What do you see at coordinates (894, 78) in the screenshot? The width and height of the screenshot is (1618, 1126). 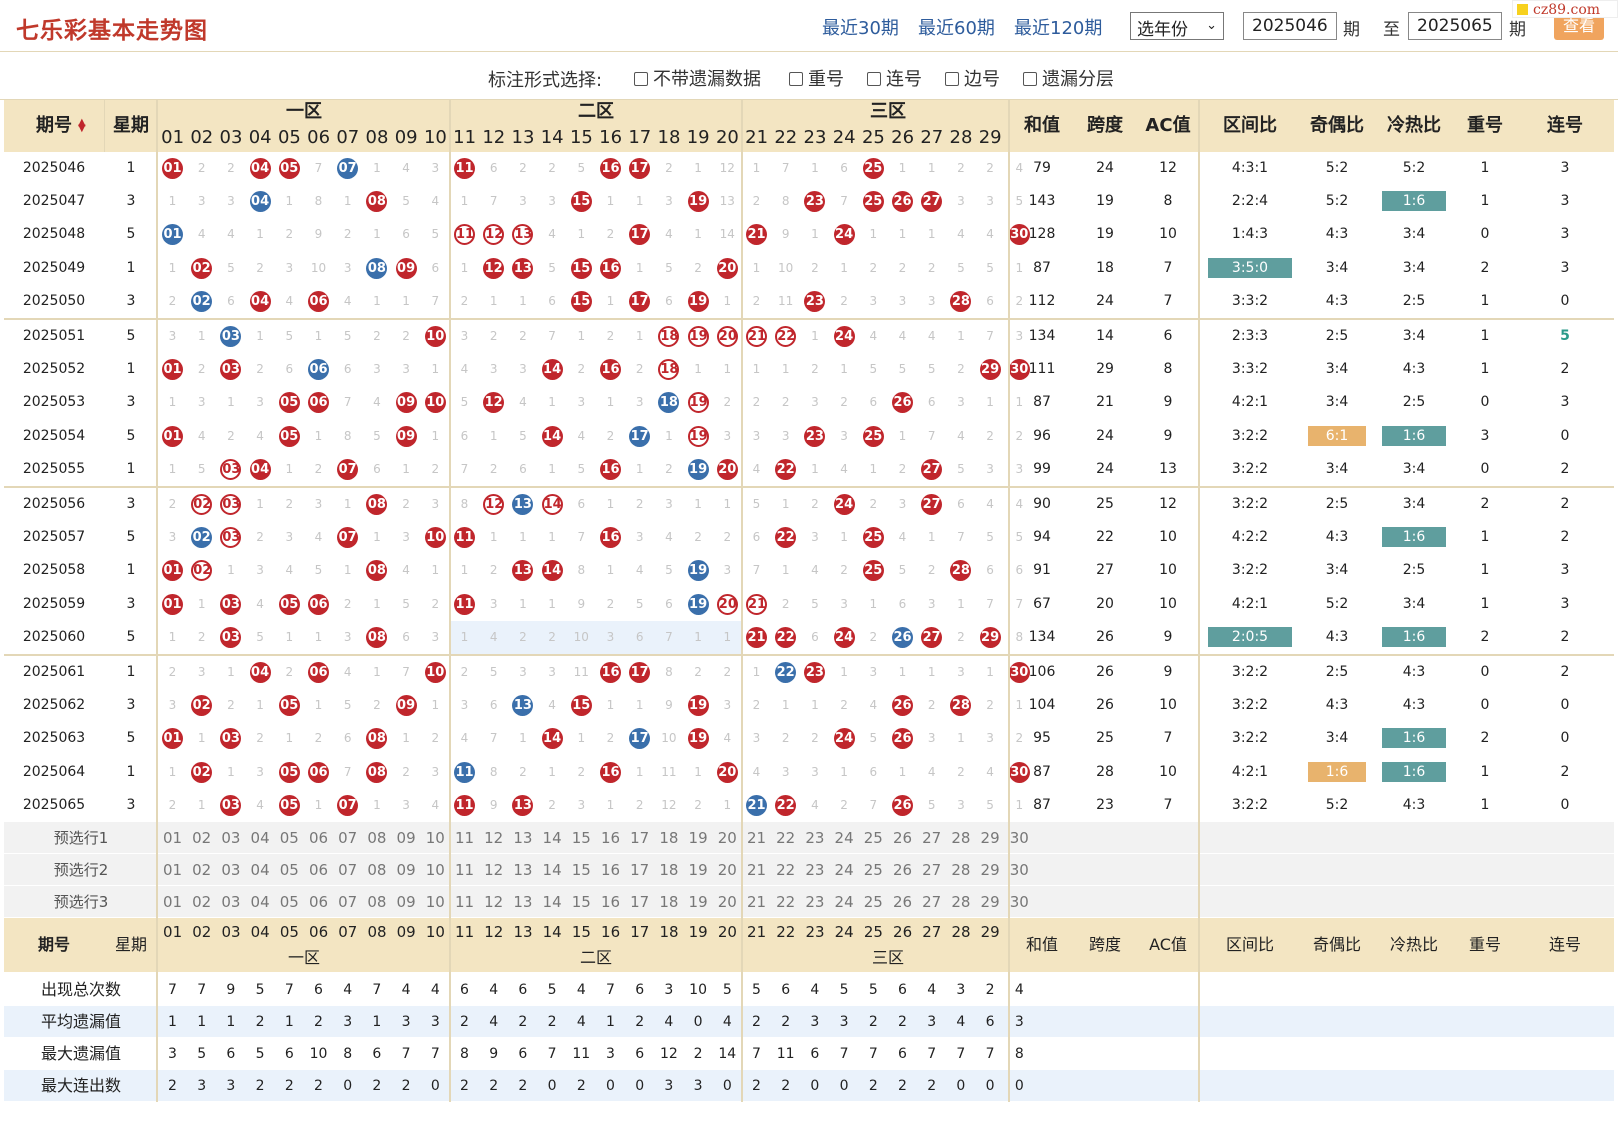 I see `option-consecutive: 连号` at bounding box center [894, 78].